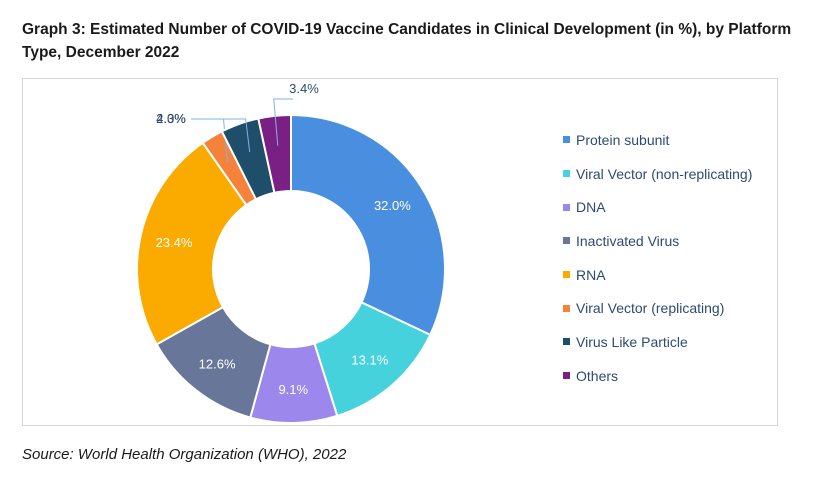  I want to click on legend-label: DNA, so click(591, 207).